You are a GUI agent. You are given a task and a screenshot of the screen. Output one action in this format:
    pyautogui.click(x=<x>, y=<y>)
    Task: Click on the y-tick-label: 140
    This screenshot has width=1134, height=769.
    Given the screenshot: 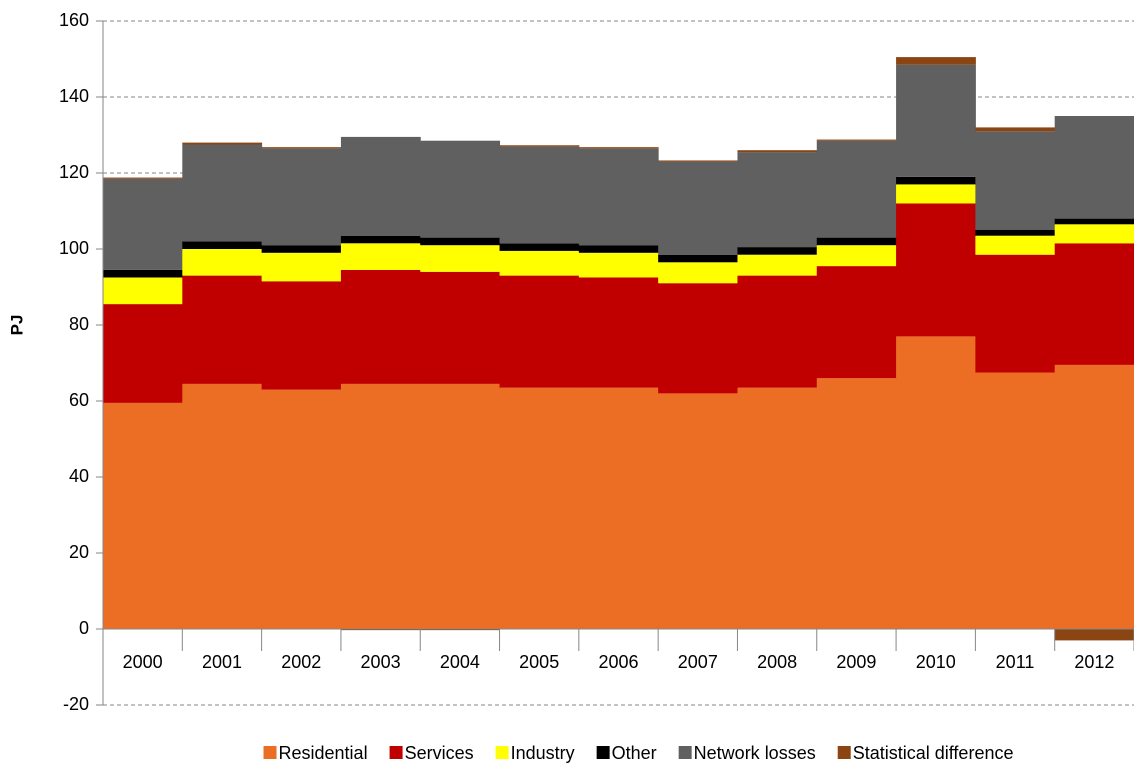 What is the action you would take?
    pyautogui.click(x=74, y=96)
    